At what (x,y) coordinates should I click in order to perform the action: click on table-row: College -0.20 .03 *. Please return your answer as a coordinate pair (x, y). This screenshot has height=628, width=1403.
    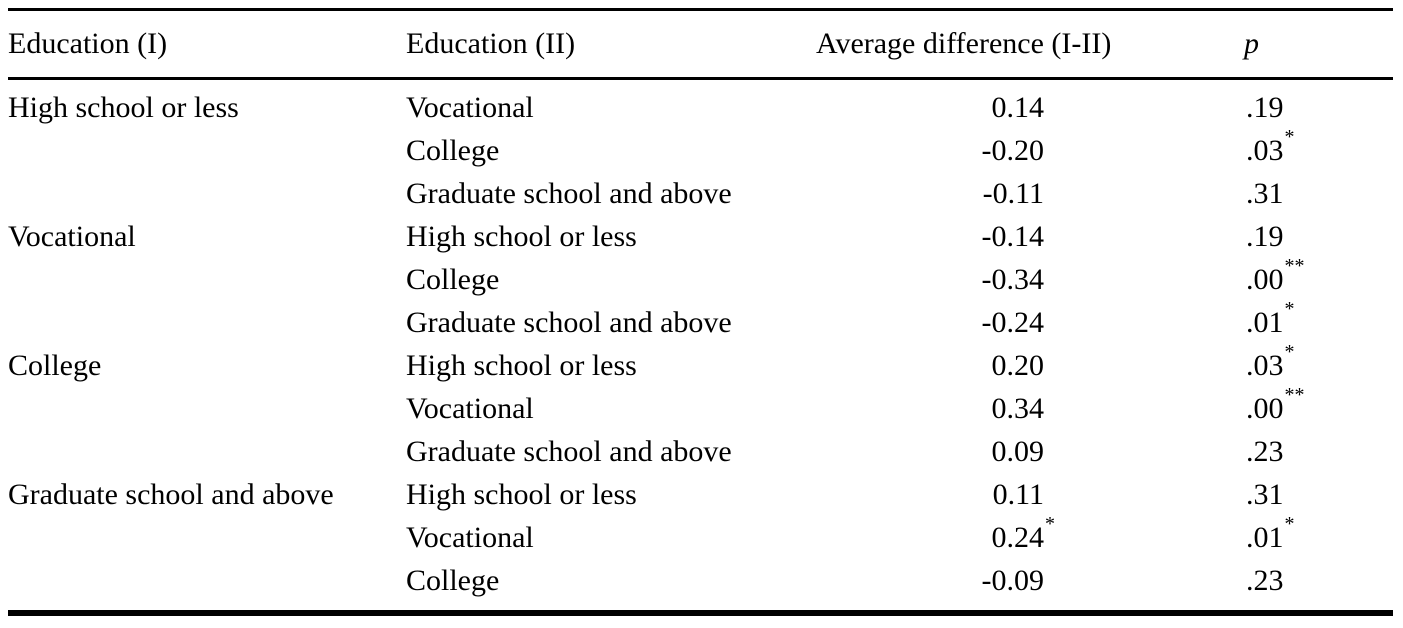
    Looking at the image, I should click on (700, 149).